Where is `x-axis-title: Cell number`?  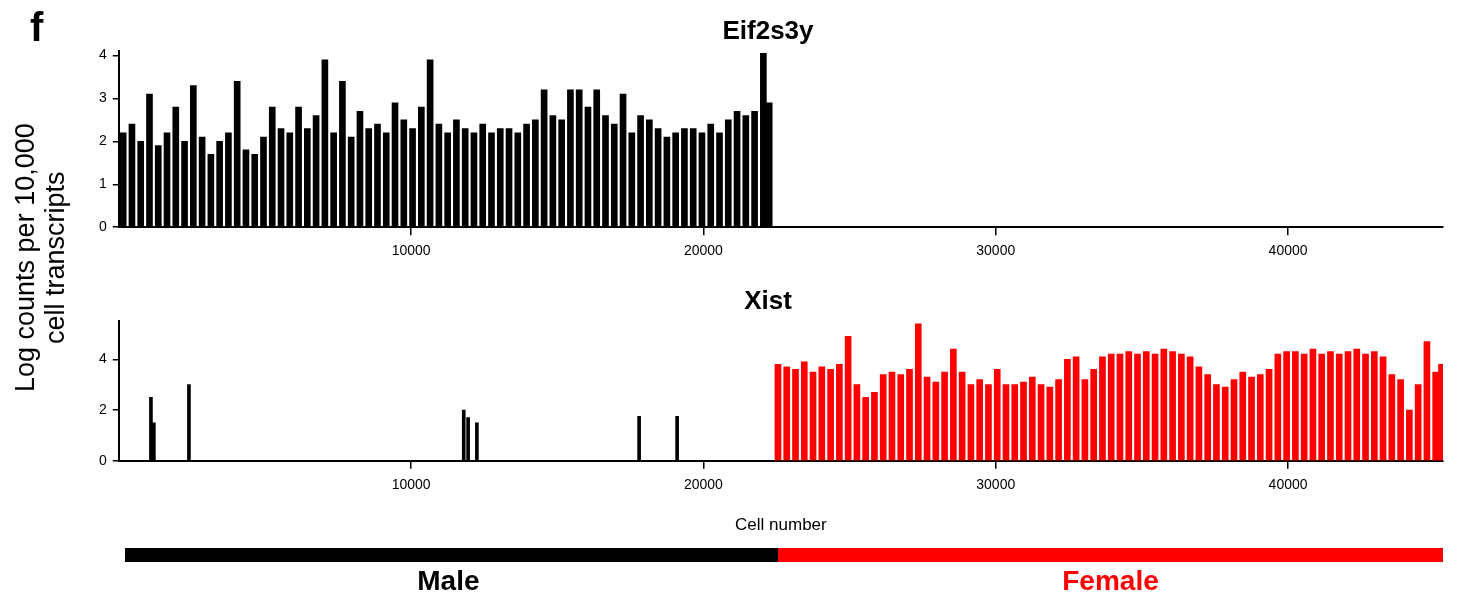 x-axis-title: Cell number is located at coordinates (781, 525).